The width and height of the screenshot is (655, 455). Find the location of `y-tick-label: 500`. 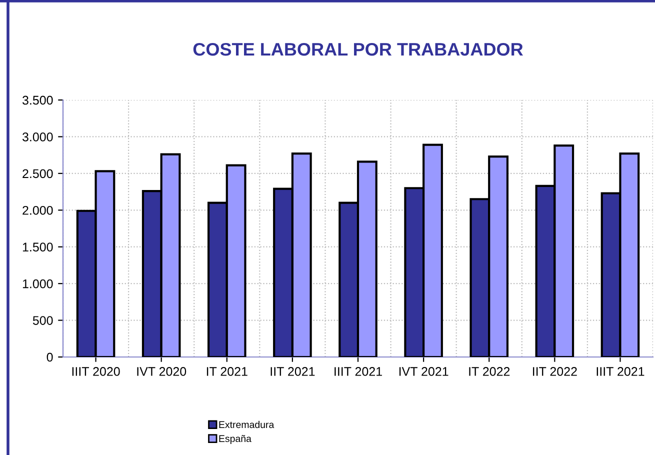

y-tick-label: 500 is located at coordinates (42, 320).